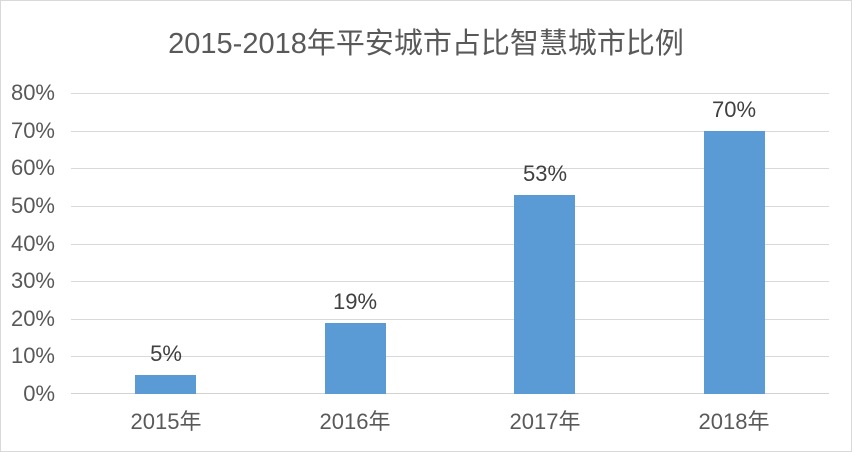 Image resolution: width=852 pixels, height=452 pixels. What do you see at coordinates (32, 168) in the screenshot?
I see `y-tick-label: 60%` at bounding box center [32, 168].